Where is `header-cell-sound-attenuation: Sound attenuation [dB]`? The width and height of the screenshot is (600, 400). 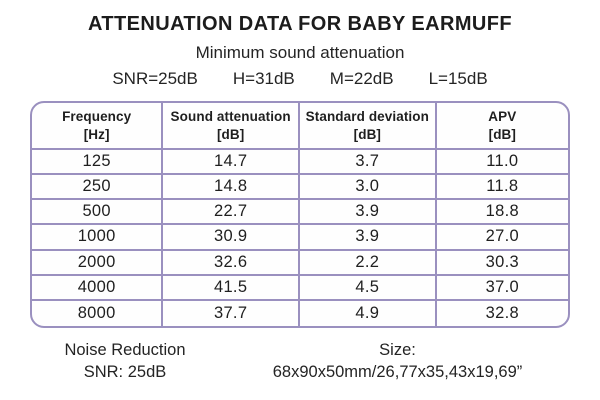 header-cell-sound-attenuation: Sound attenuation [dB] is located at coordinates (231, 126).